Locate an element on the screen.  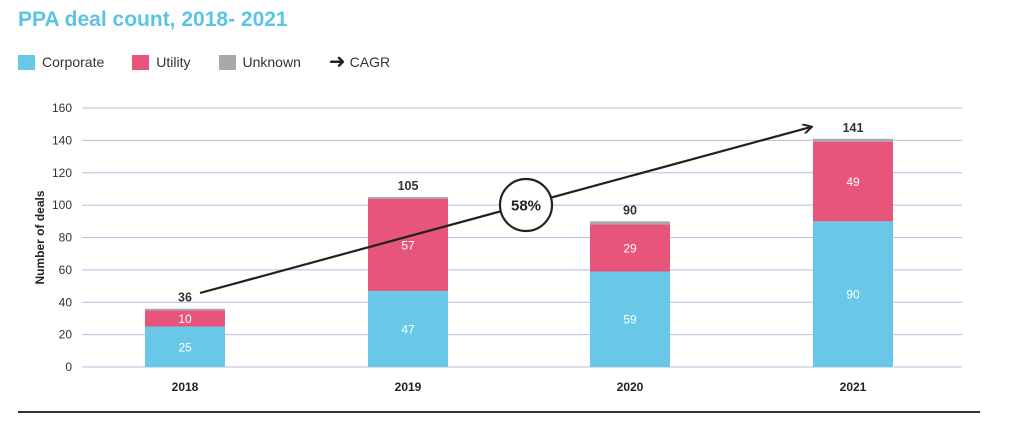
legend-item-utility: Utility is located at coordinates (161, 62).